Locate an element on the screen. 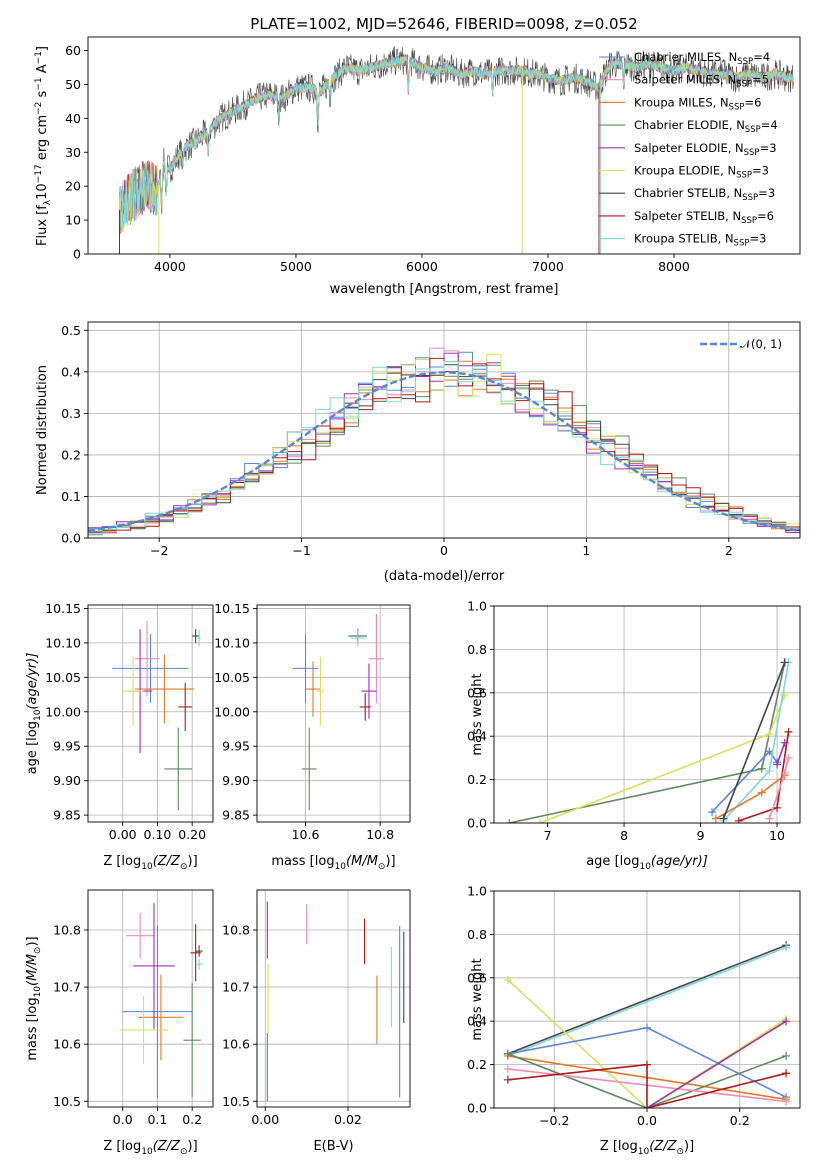 The height and width of the screenshot is (1170, 819). x-tick-label: 0.00 is located at coordinates (265, 1119).